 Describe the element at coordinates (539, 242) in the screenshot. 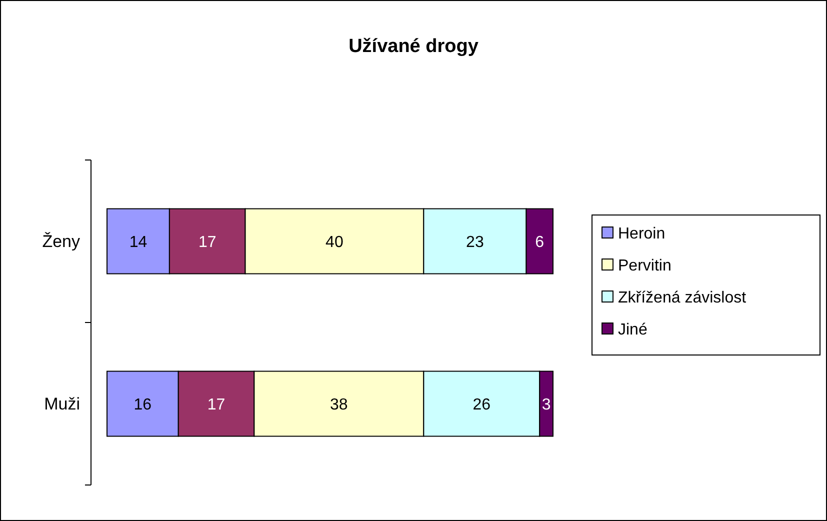

I see `data-label: 6` at that location.